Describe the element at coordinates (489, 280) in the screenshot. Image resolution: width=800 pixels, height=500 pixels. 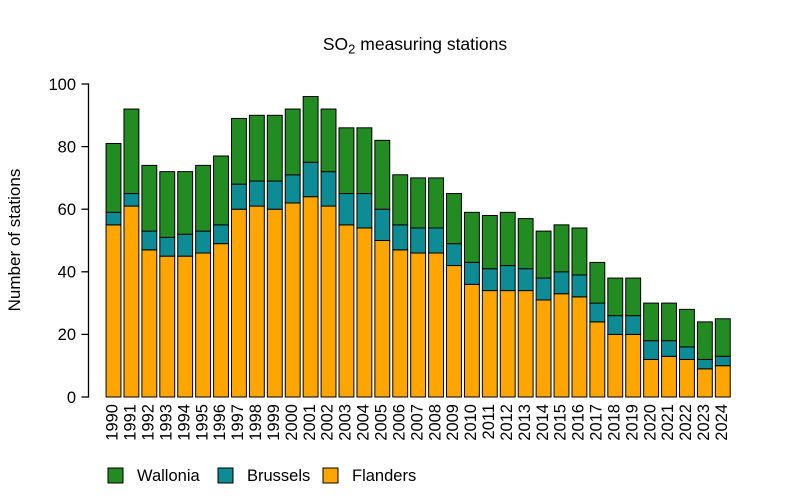
I see `bar-segment-brussels-2011` at that location.